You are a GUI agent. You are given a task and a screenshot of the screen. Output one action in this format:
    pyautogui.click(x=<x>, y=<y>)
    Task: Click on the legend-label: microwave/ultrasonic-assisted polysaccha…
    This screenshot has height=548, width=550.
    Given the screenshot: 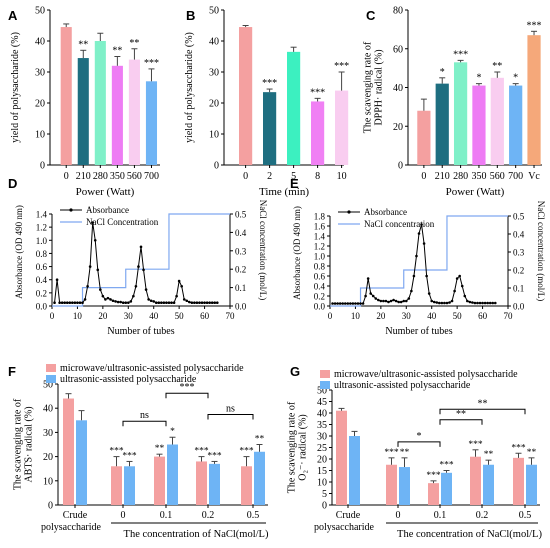 What is the action you would take?
    pyautogui.click(x=426, y=374)
    